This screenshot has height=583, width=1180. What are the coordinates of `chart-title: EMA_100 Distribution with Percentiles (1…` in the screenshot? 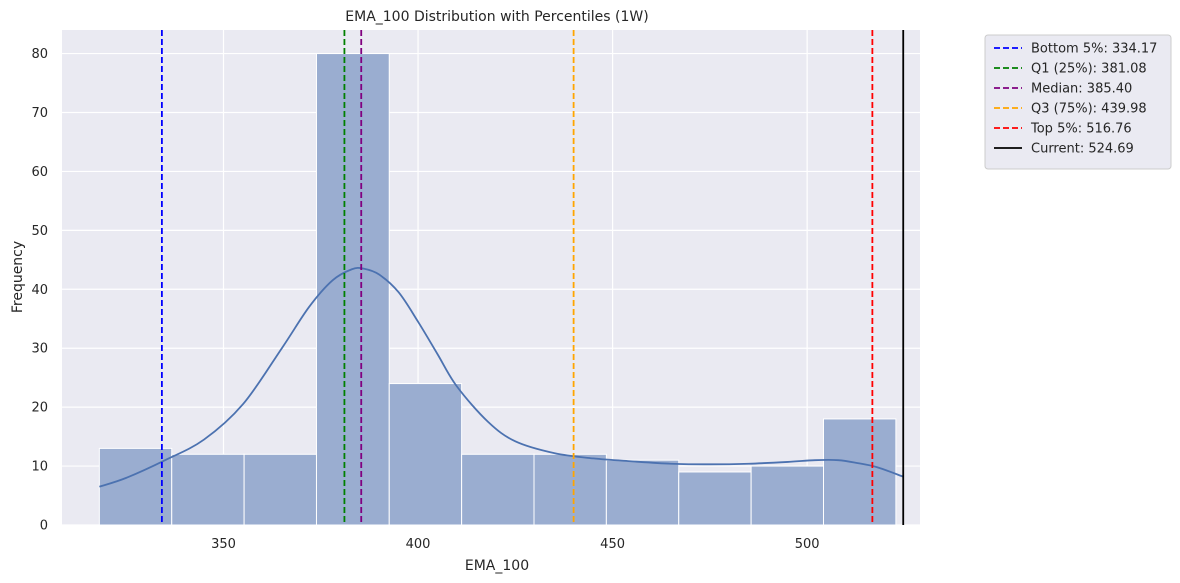 It's located at (496, 17).